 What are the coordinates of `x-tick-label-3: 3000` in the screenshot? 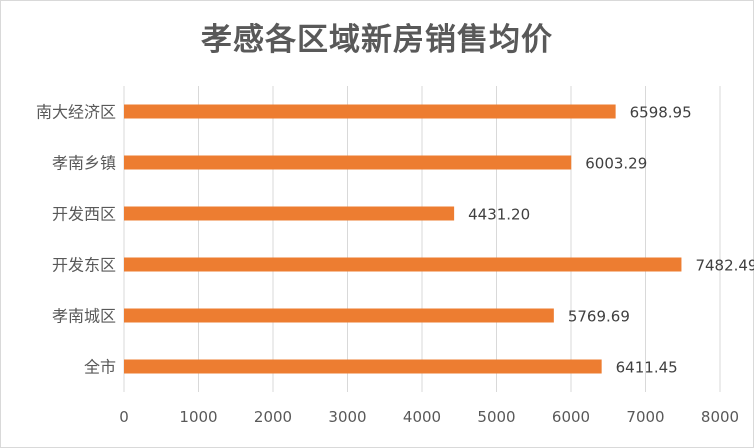 It's located at (347, 417).